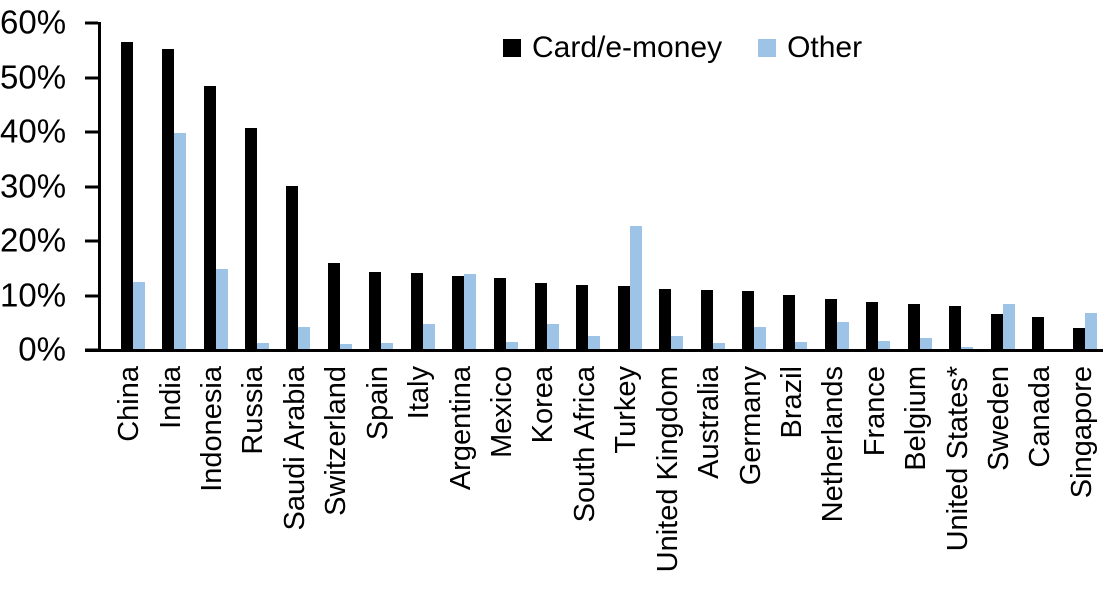 The height and width of the screenshot is (594, 1112). I want to click on bar-group-germany, so click(753, 185).